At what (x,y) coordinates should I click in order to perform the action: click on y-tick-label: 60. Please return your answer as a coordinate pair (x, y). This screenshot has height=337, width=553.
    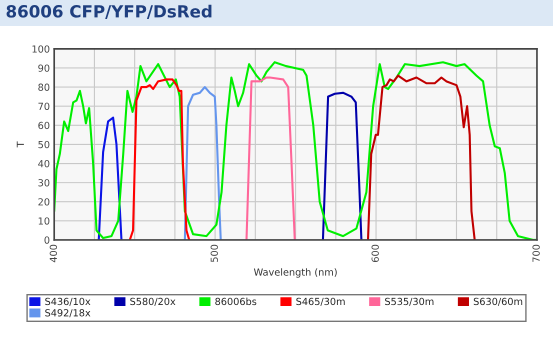
    Looking at the image, I should click on (44, 126).